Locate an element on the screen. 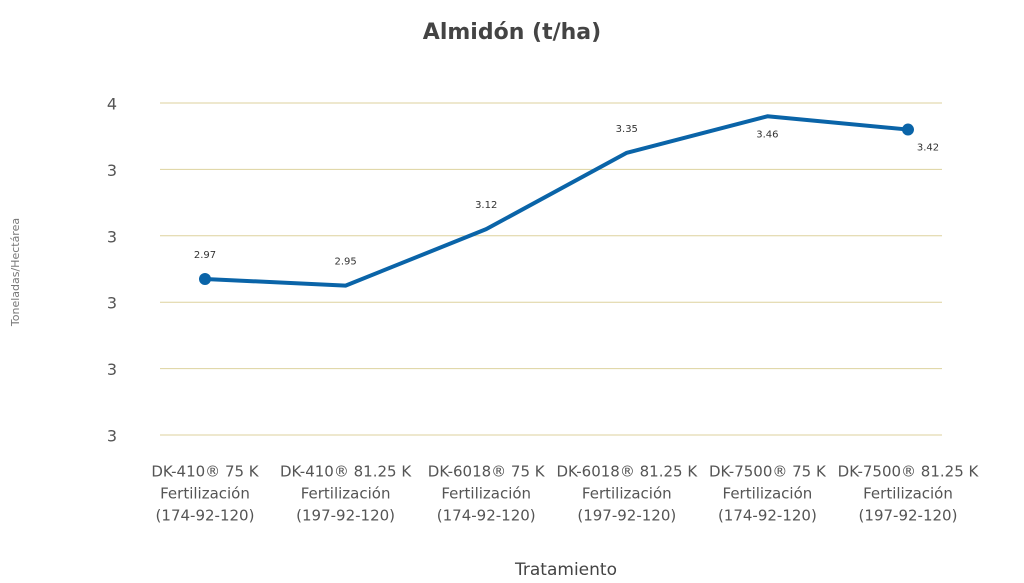 Image resolution: width=1024 pixels, height=583 pixels. chart-title: Almidón (t/ha) is located at coordinates (512, 32).